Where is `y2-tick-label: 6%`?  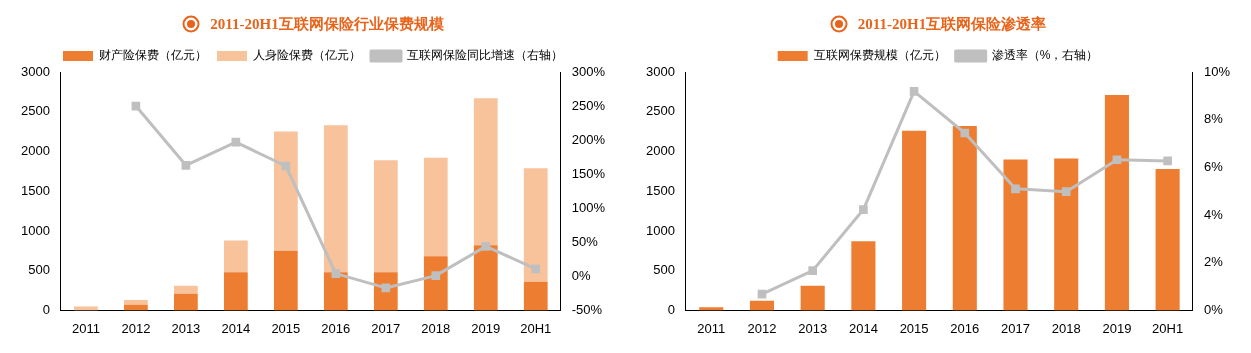
y2-tick-label: 6% is located at coordinates (1213, 166).